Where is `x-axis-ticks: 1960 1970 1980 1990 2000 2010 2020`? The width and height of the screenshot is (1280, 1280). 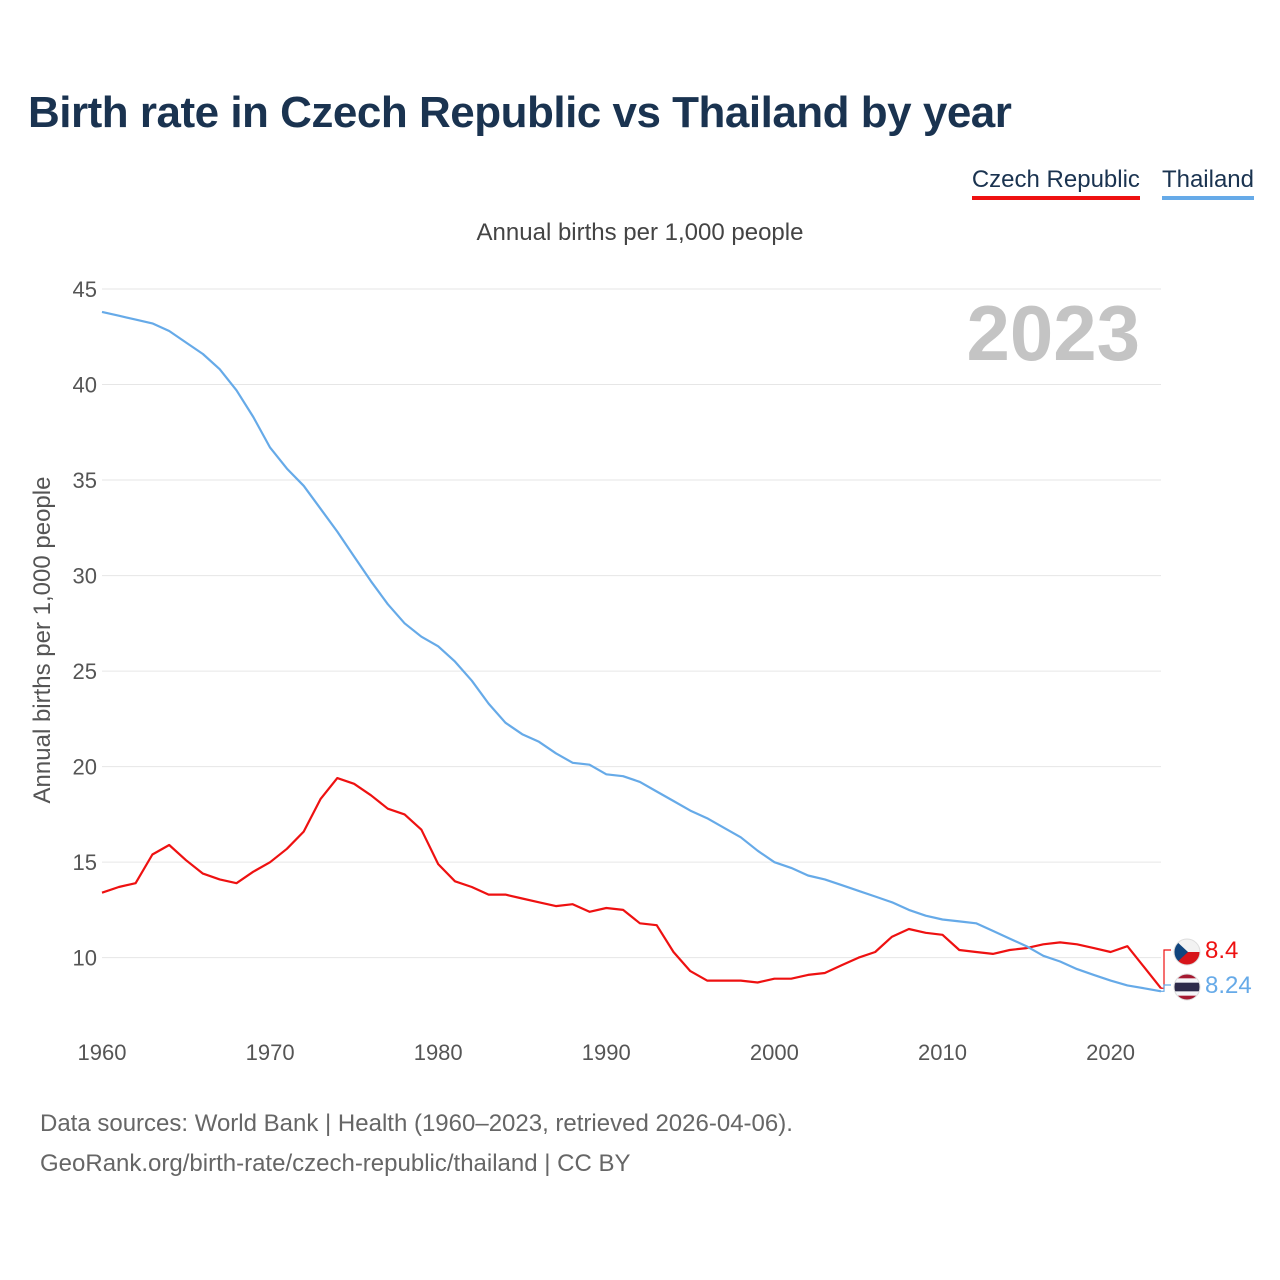 x-axis-ticks: 1960 1970 1980 1990 2000 2010 2020 is located at coordinates (607, 1052).